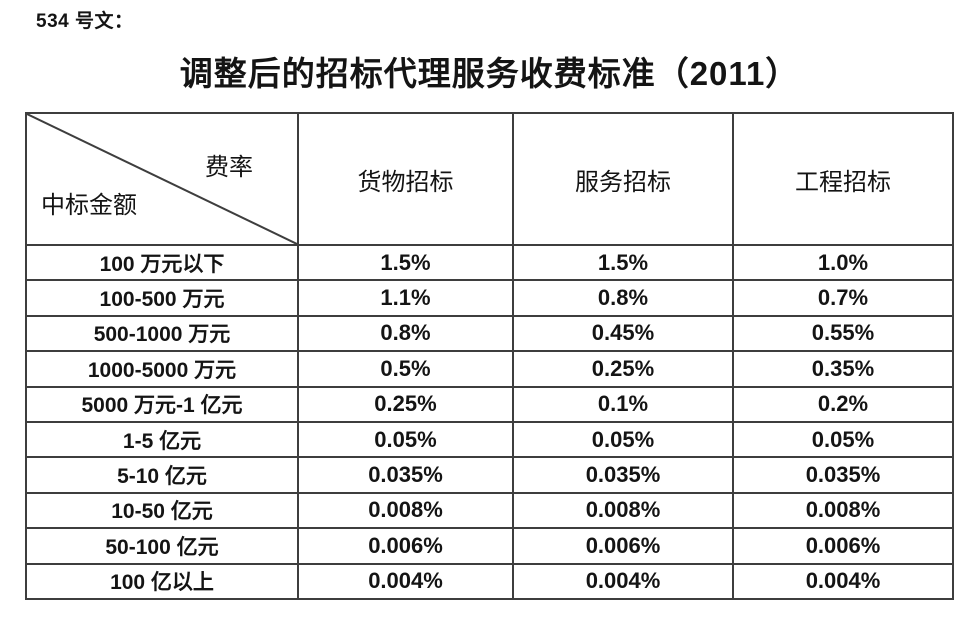 The image size is (979, 629). Describe the element at coordinates (405, 298) in the screenshot. I see `rate-cell: 1.1%` at that location.